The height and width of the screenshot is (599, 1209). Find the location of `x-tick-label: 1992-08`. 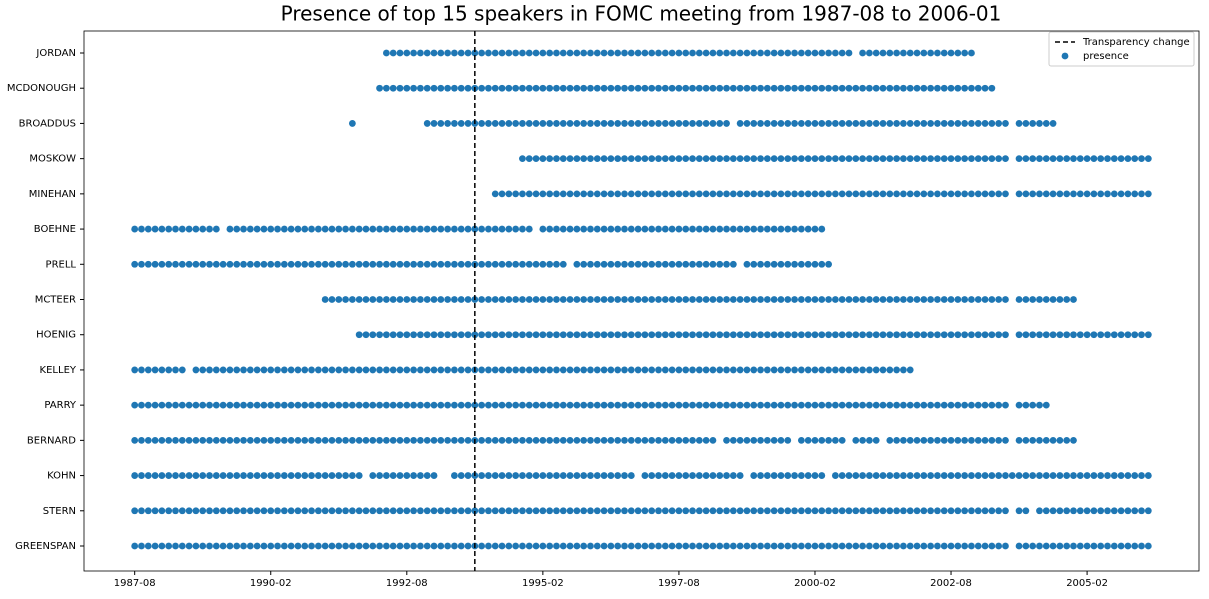

x-tick-label: 1992-08 is located at coordinates (407, 583).